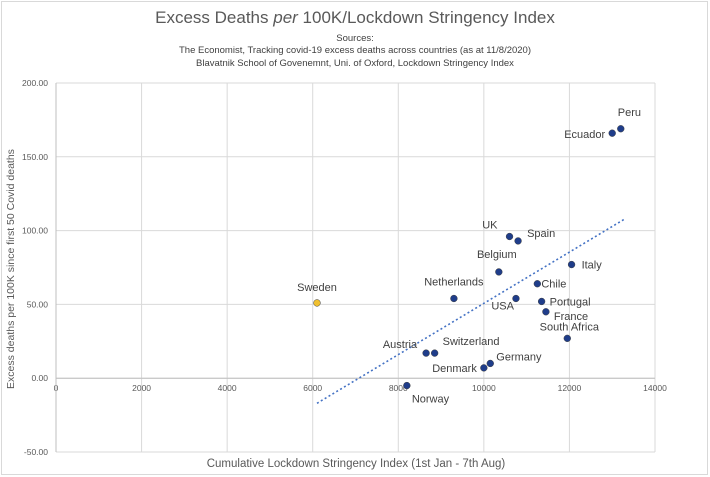 The height and width of the screenshot is (477, 710). Describe the element at coordinates (518, 241) in the screenshot. I see `data-point-spain` at that location.